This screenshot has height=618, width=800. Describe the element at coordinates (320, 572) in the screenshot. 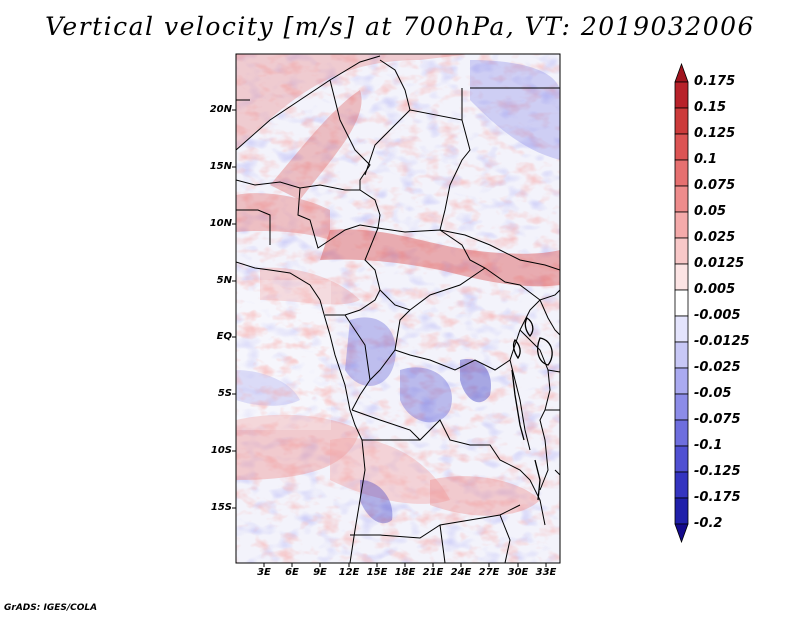

I see `lon-label-9e: 9E` at that location.